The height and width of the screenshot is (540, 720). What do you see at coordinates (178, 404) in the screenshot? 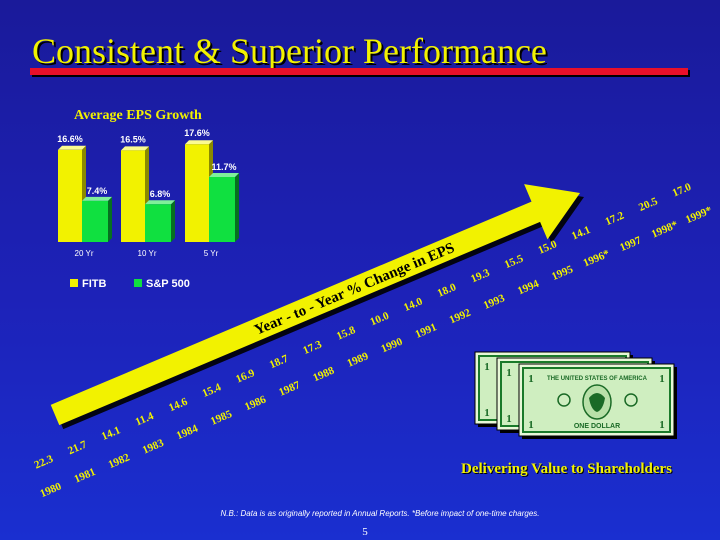
I see `eps-value-label: 14.6` at bounding box center [178, 404].